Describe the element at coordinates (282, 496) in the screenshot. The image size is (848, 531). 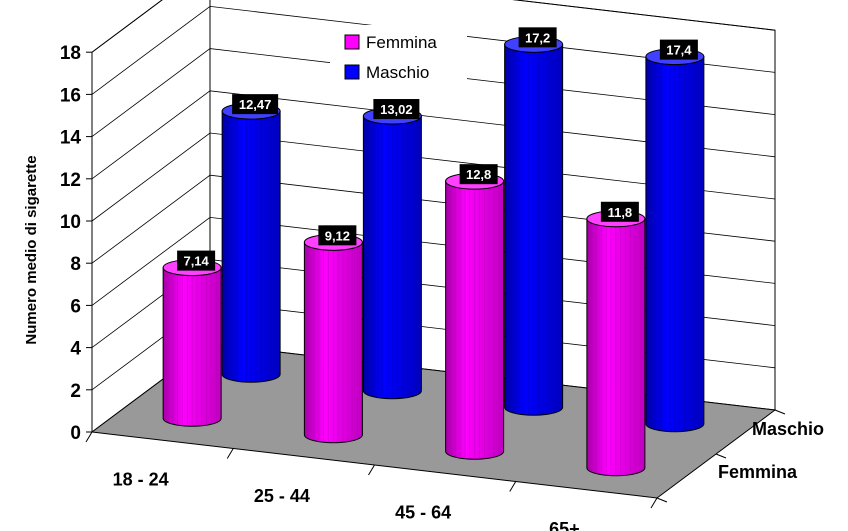
I see `category-label: 25 - 44` at that location.